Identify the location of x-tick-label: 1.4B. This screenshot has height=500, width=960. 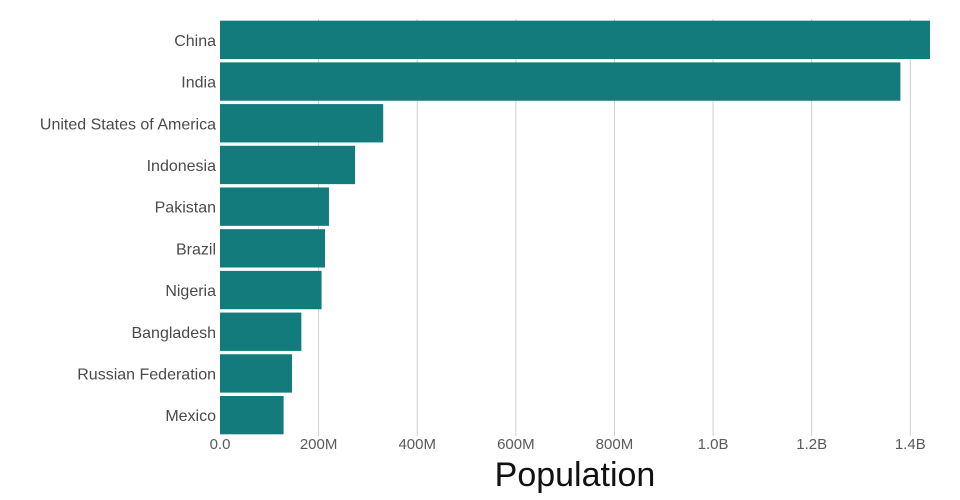
(910, 444).